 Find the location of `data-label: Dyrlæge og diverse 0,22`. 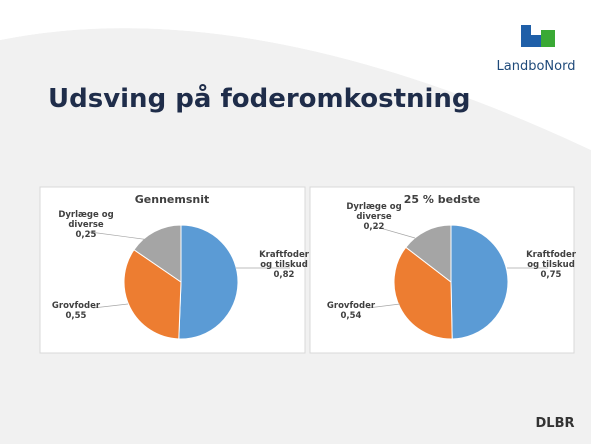

data-label: Dyrlæge og diverse 0,22 is located at coordinates (374, 217).